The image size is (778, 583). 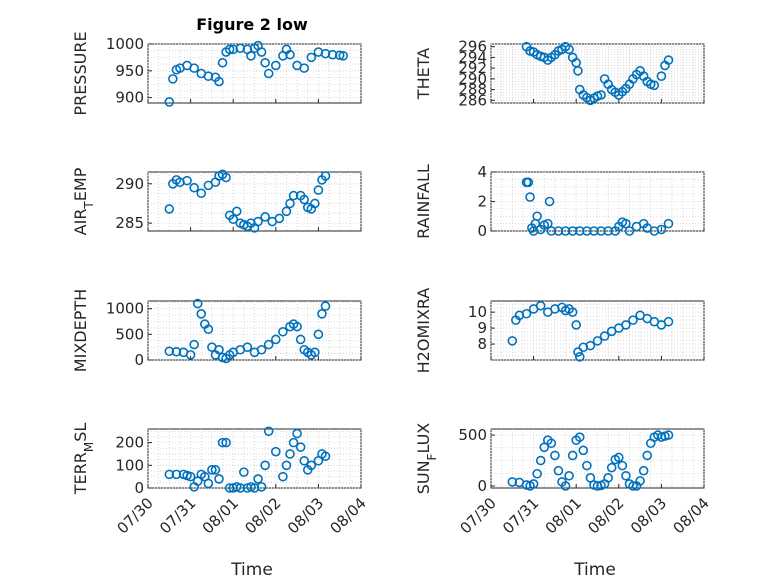 What do you see at coordinates (177, 515) in the screenshot?
I see `x-tick-label: 07/31` at bounding box center [177, 515].